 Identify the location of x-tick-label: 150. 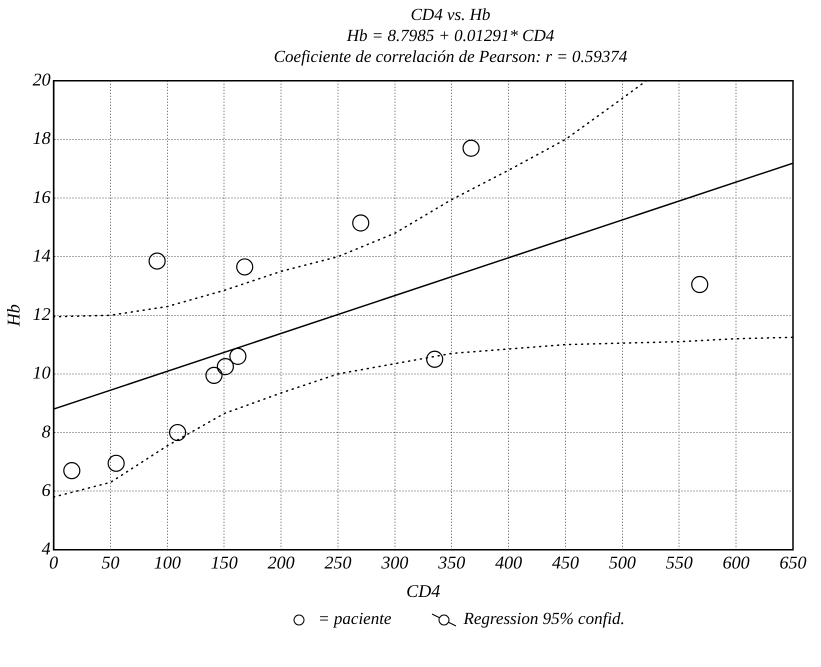
(224, 562).